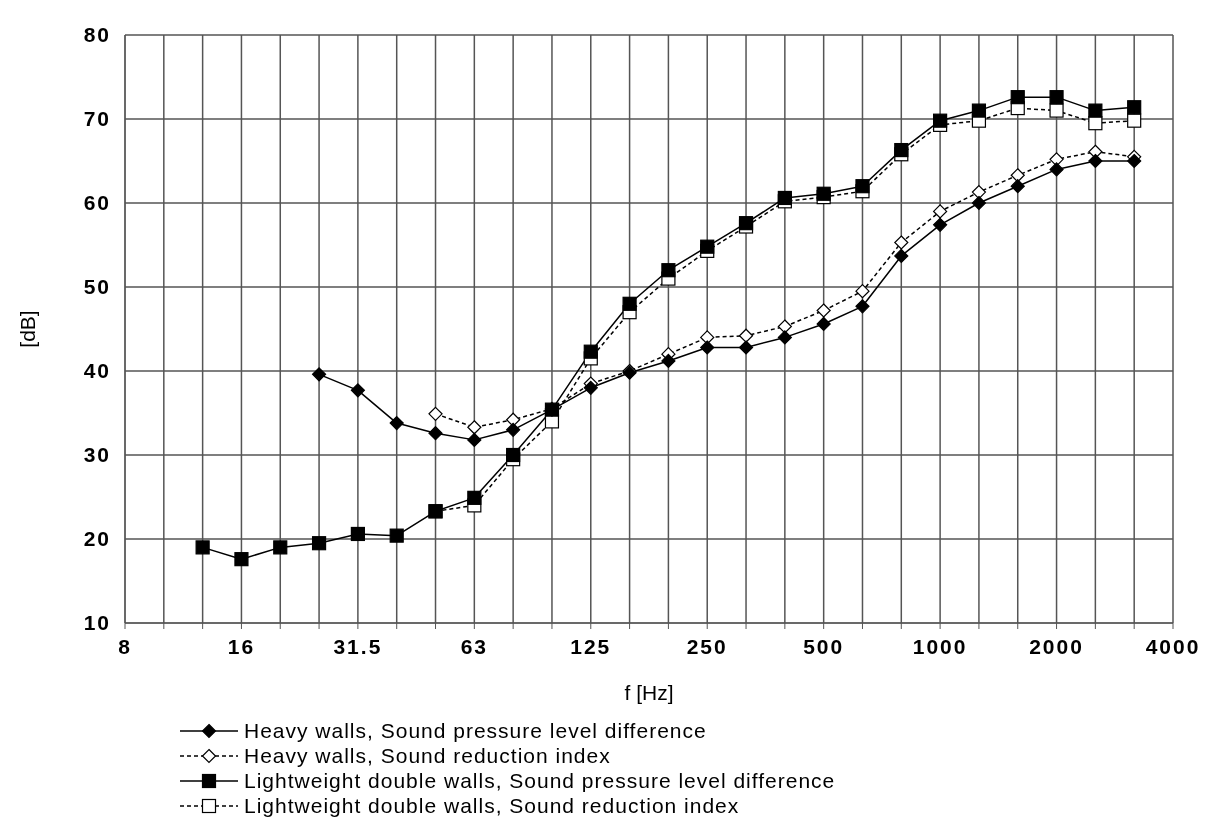  I want to click on x-tick-label: 31.5, so click(358, 646).